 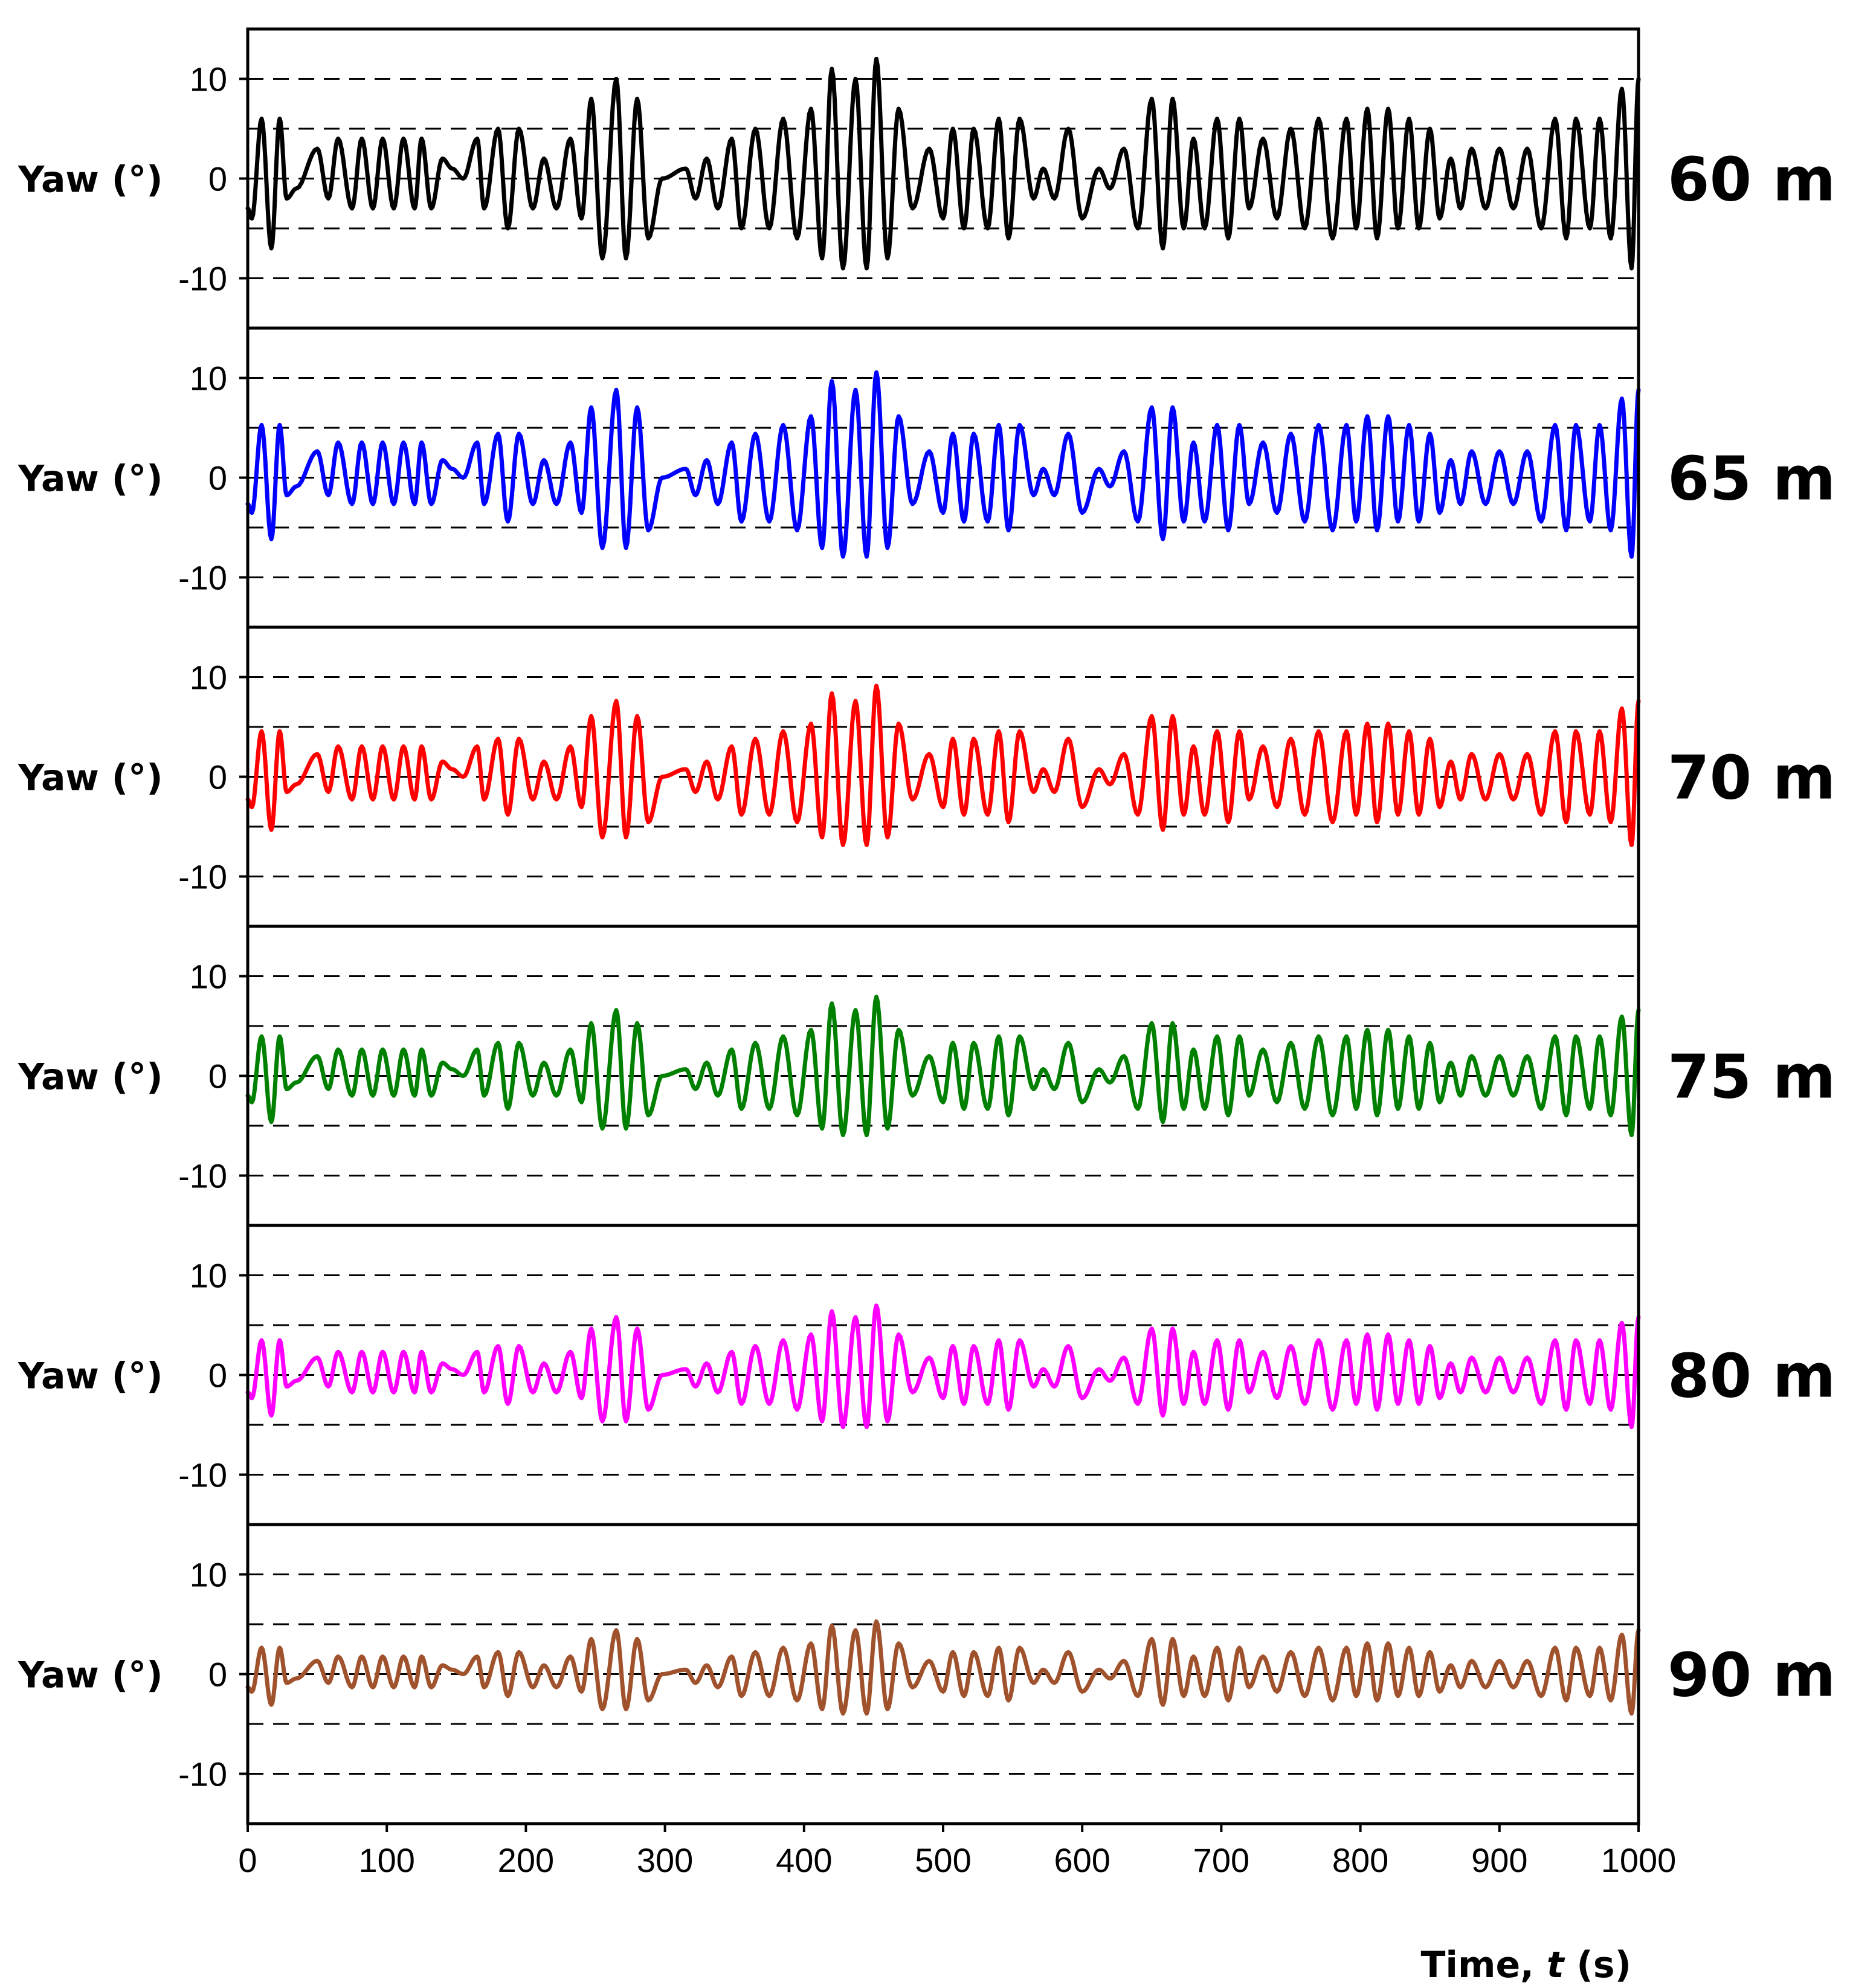 What do you see at coordinates (1751, 1077) in the screenshot?
I see `depth-label: 75 m` at bounding box center [1751, 1077].